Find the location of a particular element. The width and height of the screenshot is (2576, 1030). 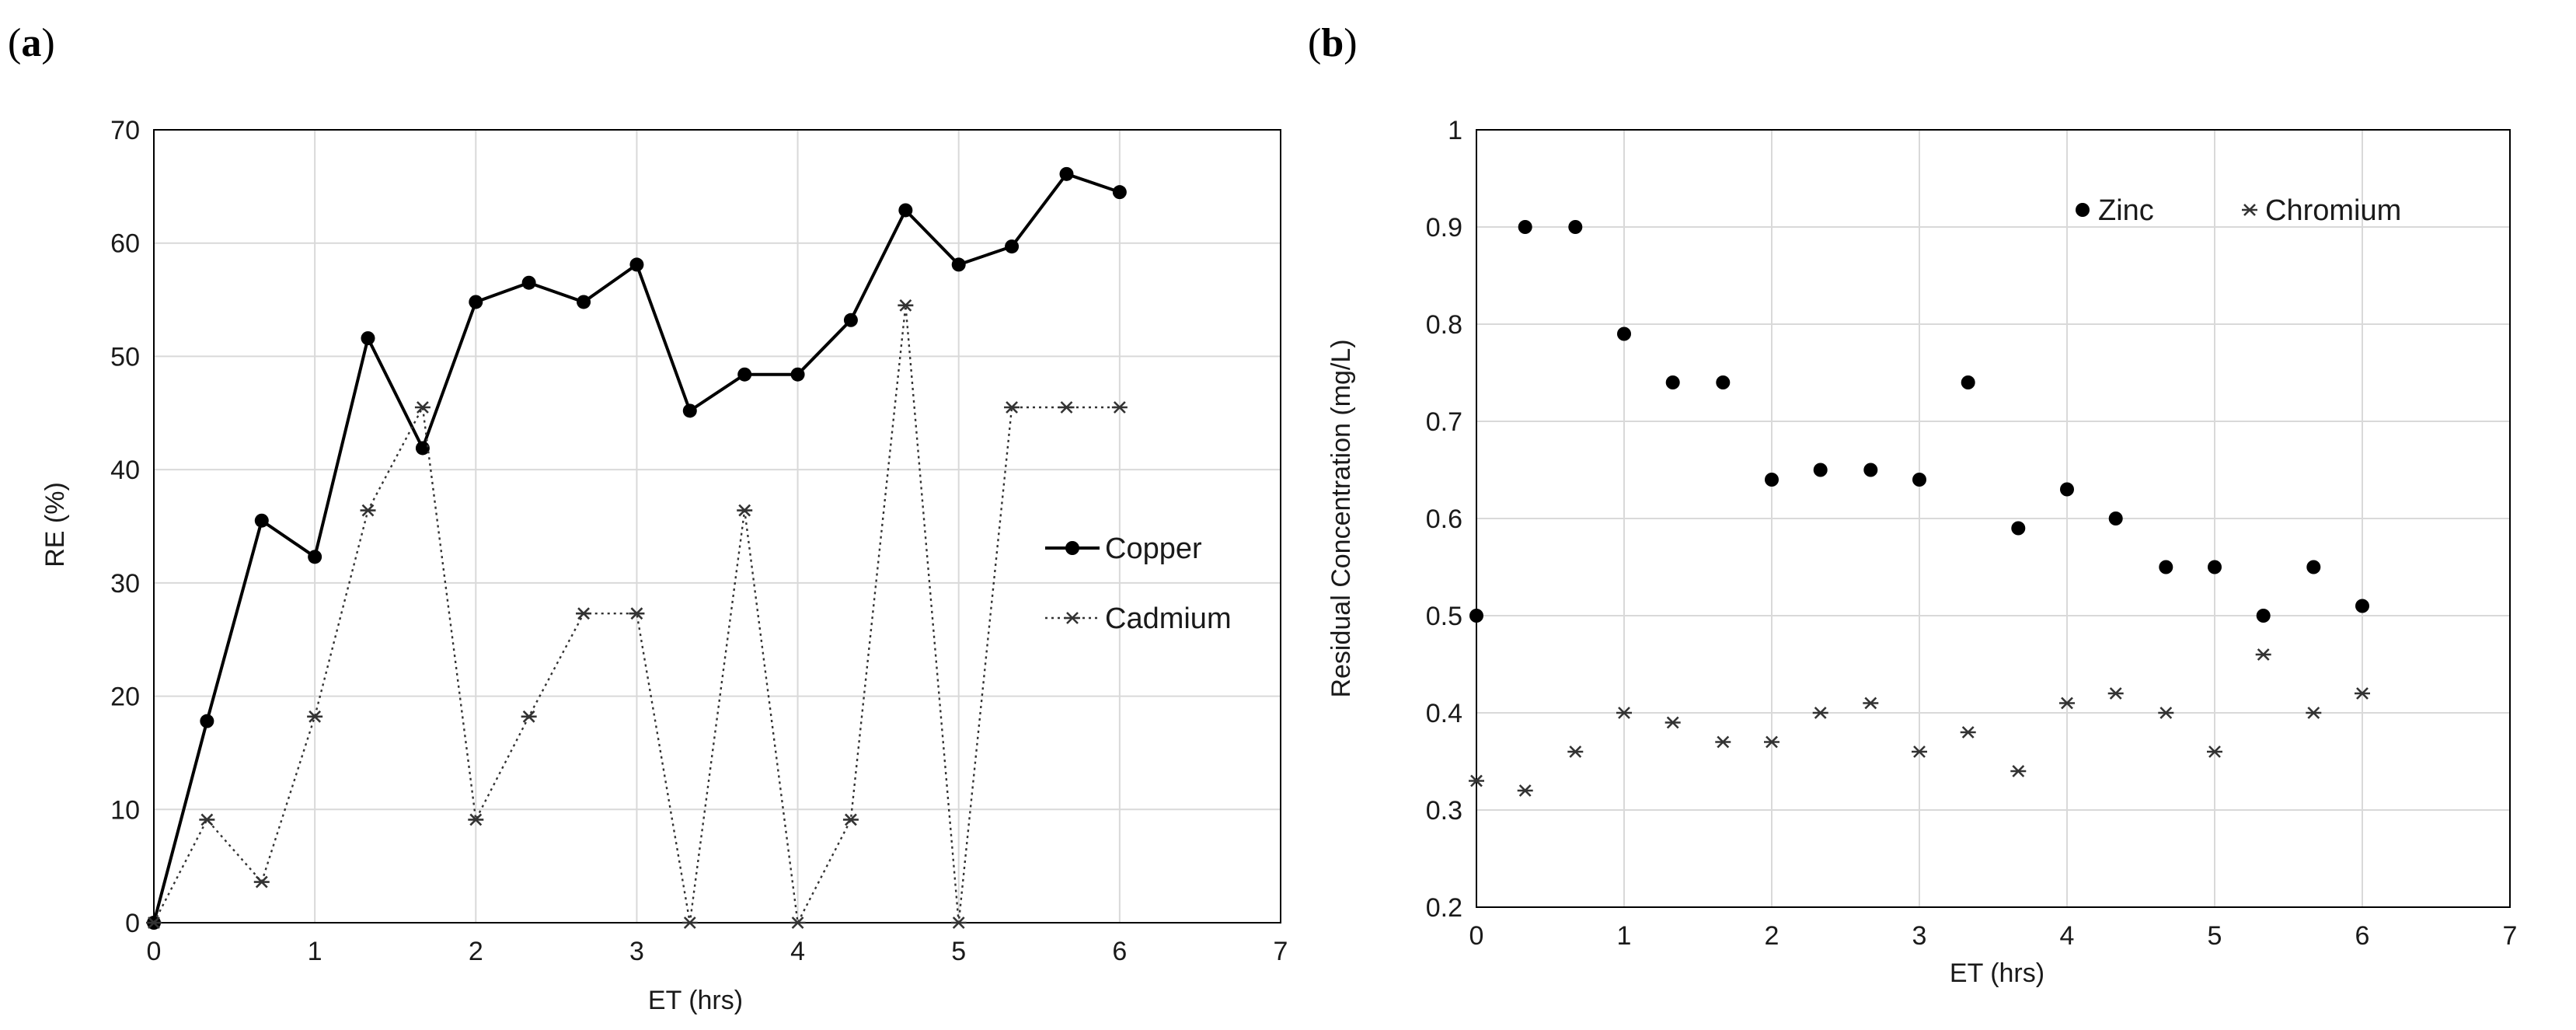

y-tick-label: 20 is located at coordinates (125, 698).